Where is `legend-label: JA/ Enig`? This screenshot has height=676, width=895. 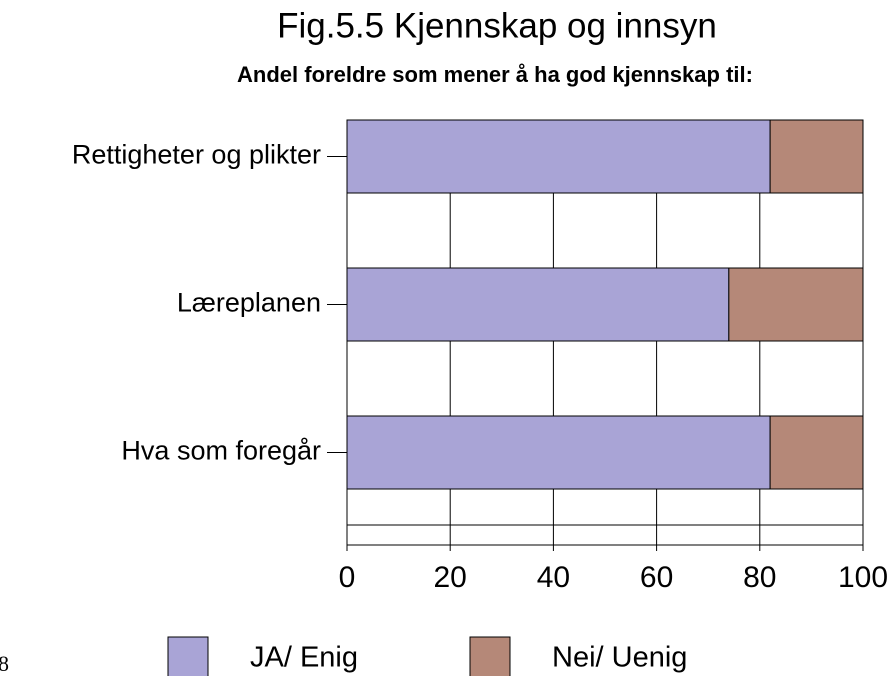 legend-label: JA/ Enig is located at coordinates (304, 658).